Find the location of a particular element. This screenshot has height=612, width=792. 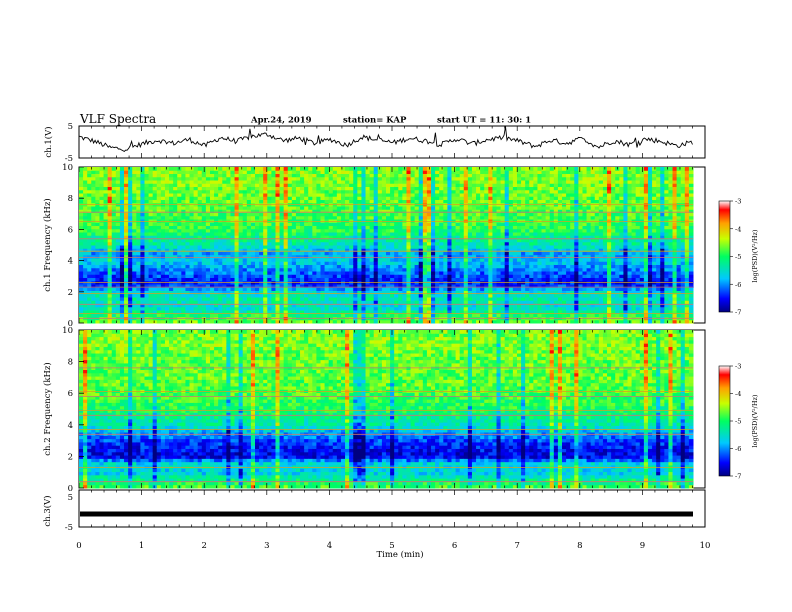

x-tick-label: 6 is located at coordinates (454, 546).